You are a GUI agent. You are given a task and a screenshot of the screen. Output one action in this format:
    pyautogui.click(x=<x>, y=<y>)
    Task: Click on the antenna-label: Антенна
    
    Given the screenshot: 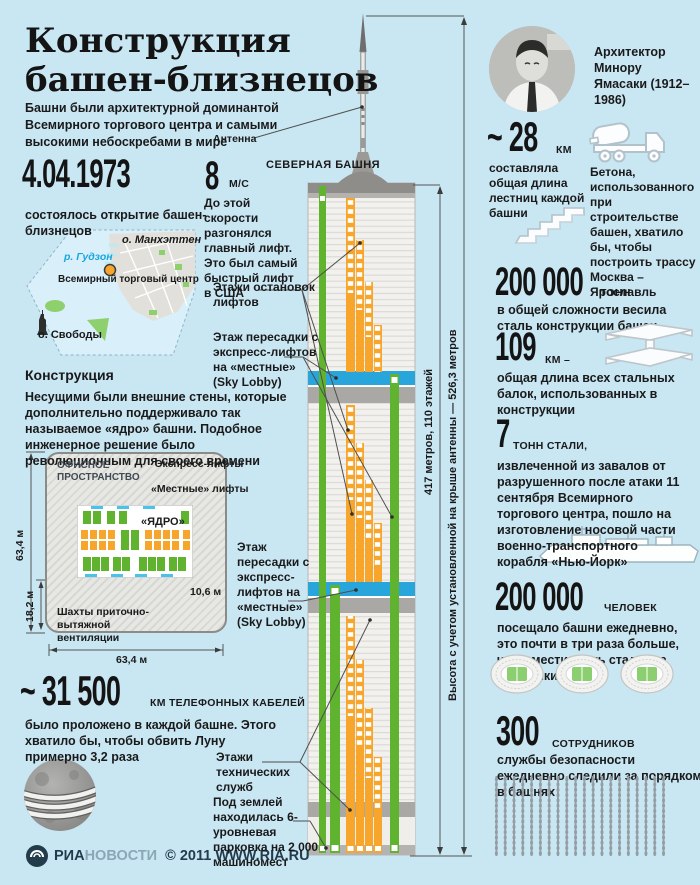 What is the action you would take?
    pyautogui.click(x=235, y=139)
    